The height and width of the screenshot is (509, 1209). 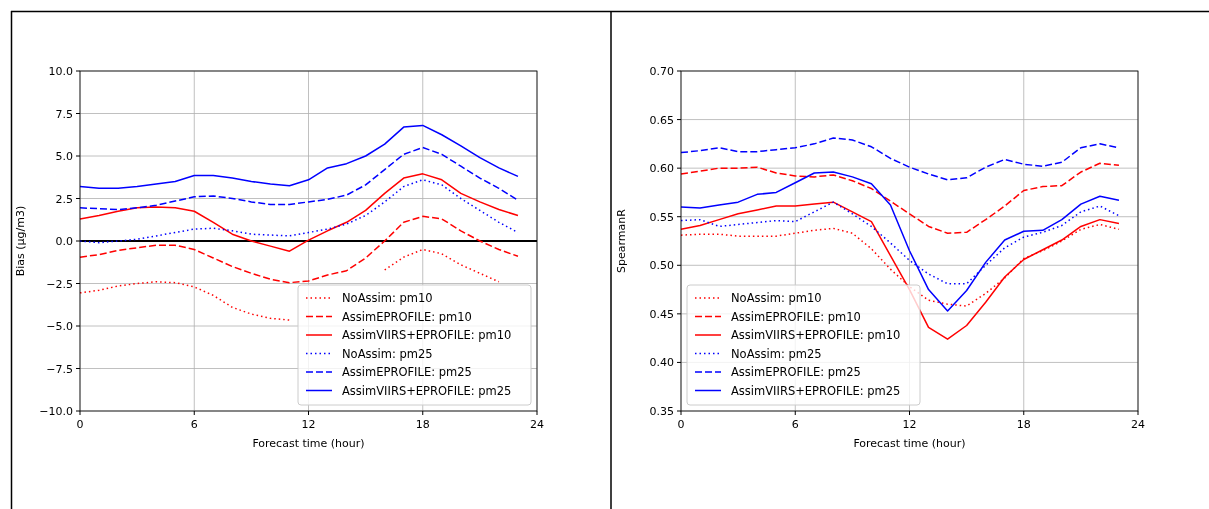 What do you see at coordinates (661, 169) in the screenshot?
I see `y-tick-label: 0.60` at bounding box center [661, 169].